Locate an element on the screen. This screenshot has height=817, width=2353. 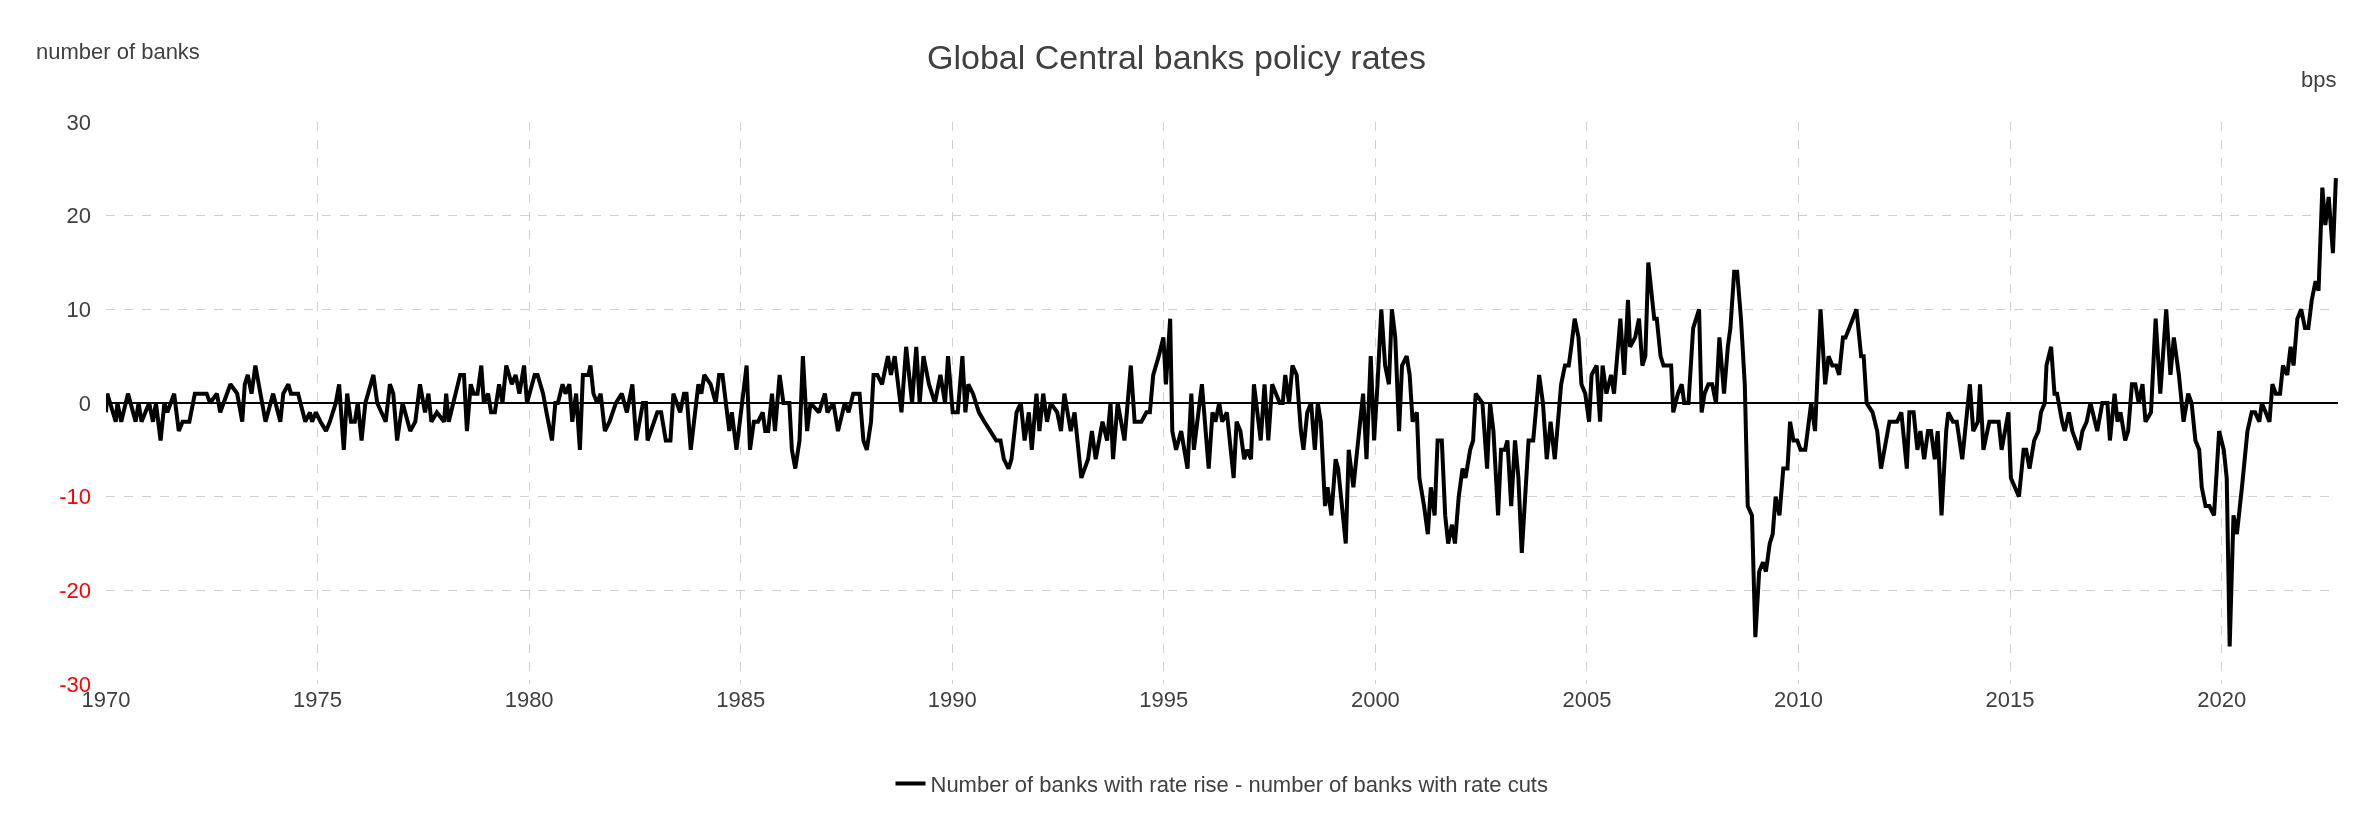
y-tick-label: 0 is located at coordinates (84, 403).